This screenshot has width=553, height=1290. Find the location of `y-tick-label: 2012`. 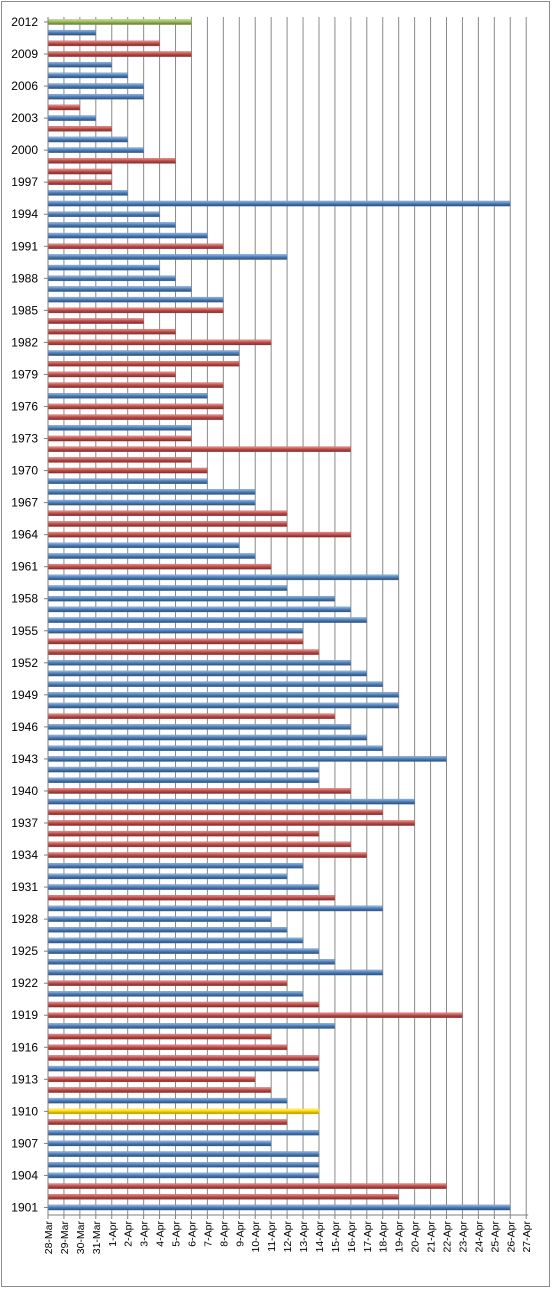

y-tick-label: 2012 is located at coordinates (24, 22).